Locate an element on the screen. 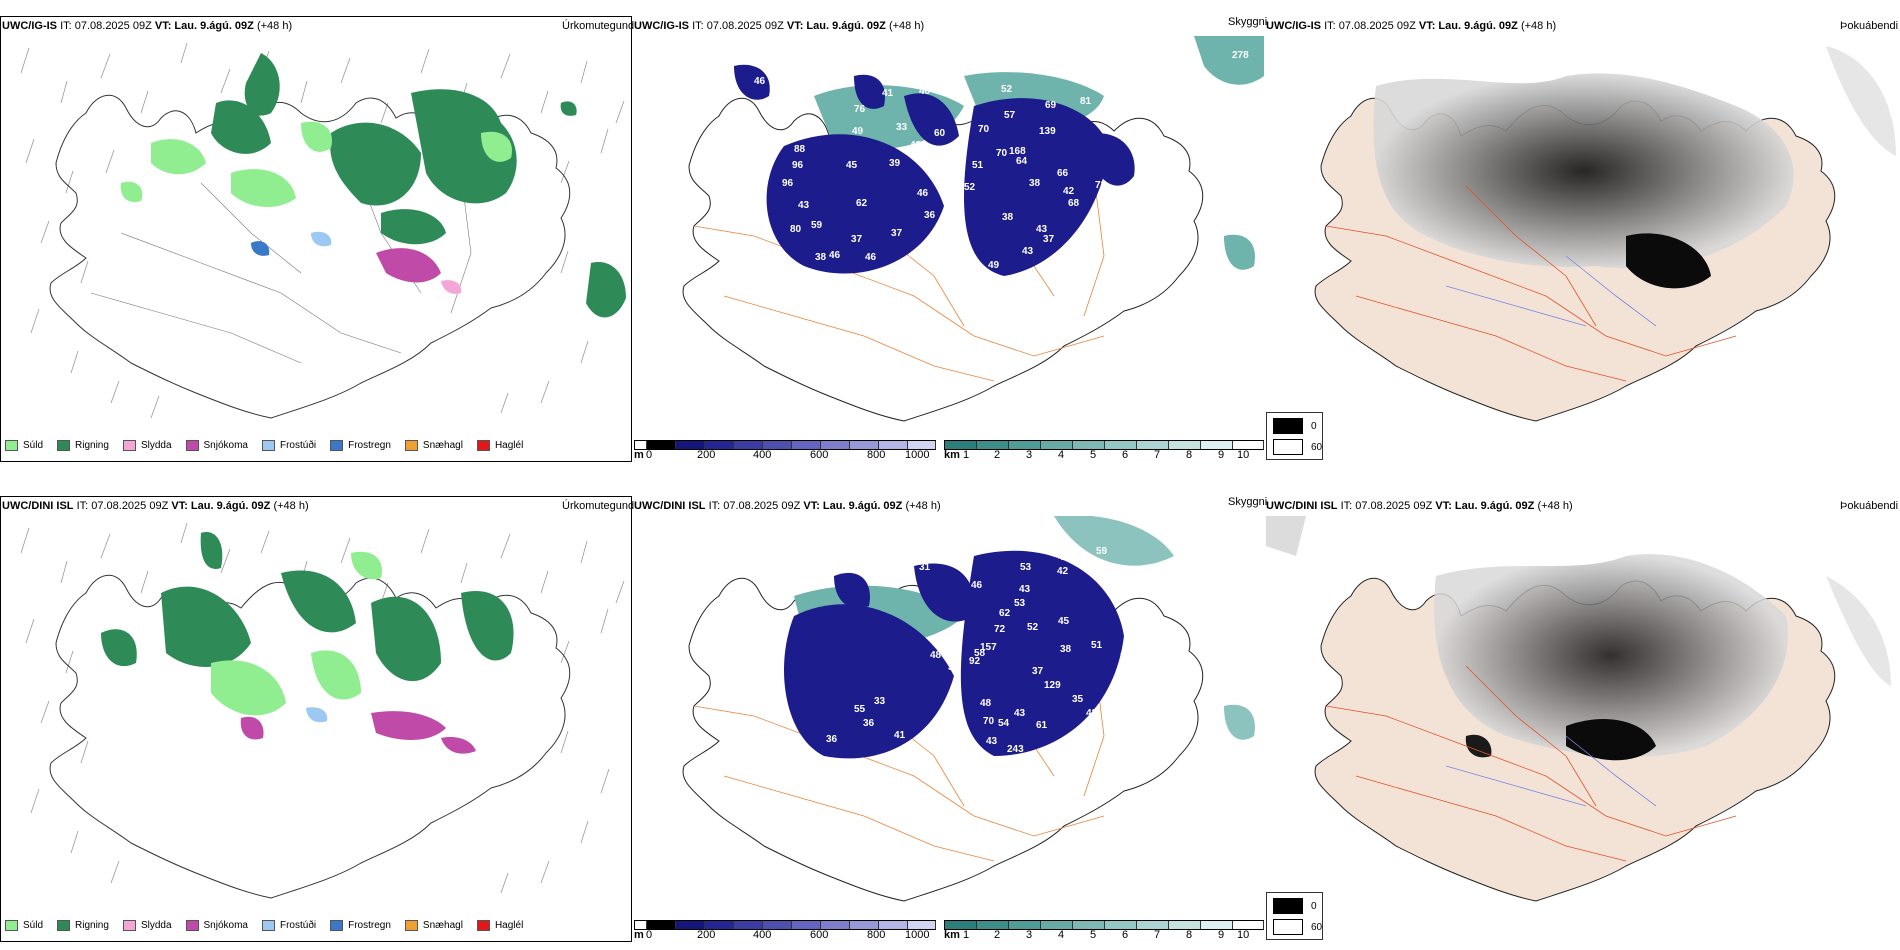  cloud-base-value-label: 66 is located at coordinates (1063, 173).